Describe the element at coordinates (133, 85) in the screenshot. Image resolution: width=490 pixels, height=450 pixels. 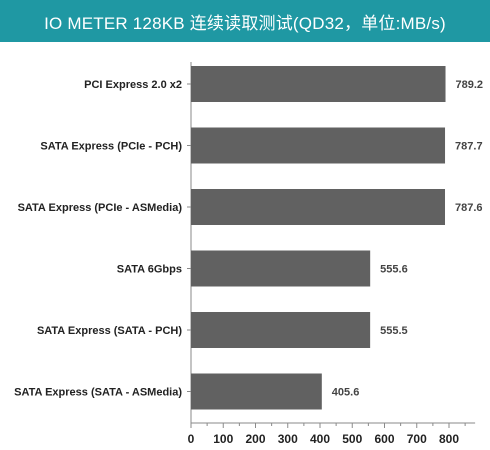
I see `category-label: PCI Express 2.0 x2` at that location.